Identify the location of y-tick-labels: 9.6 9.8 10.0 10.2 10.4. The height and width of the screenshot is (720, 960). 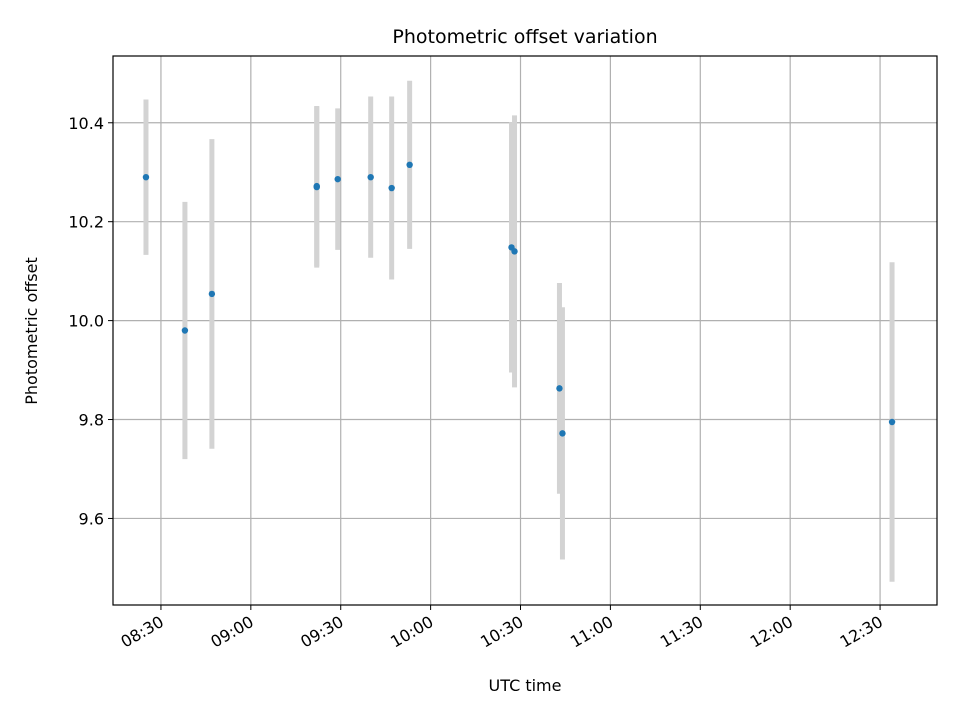
(86, 321).